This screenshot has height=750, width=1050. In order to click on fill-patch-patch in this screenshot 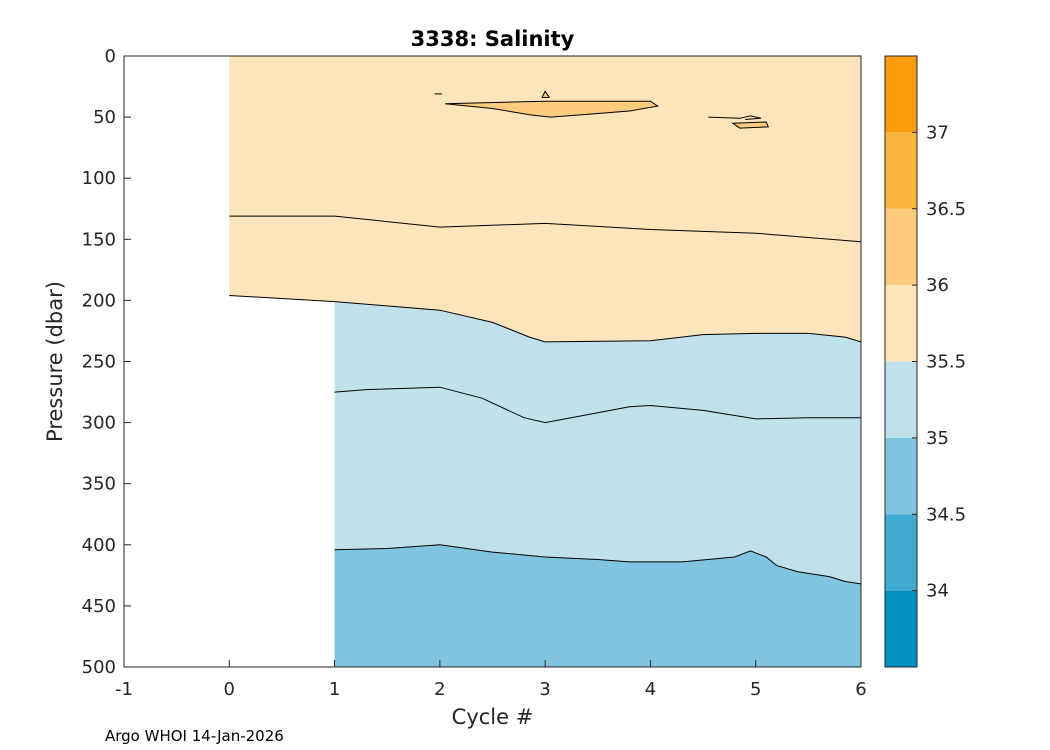, I will do `click(552, 109)`.